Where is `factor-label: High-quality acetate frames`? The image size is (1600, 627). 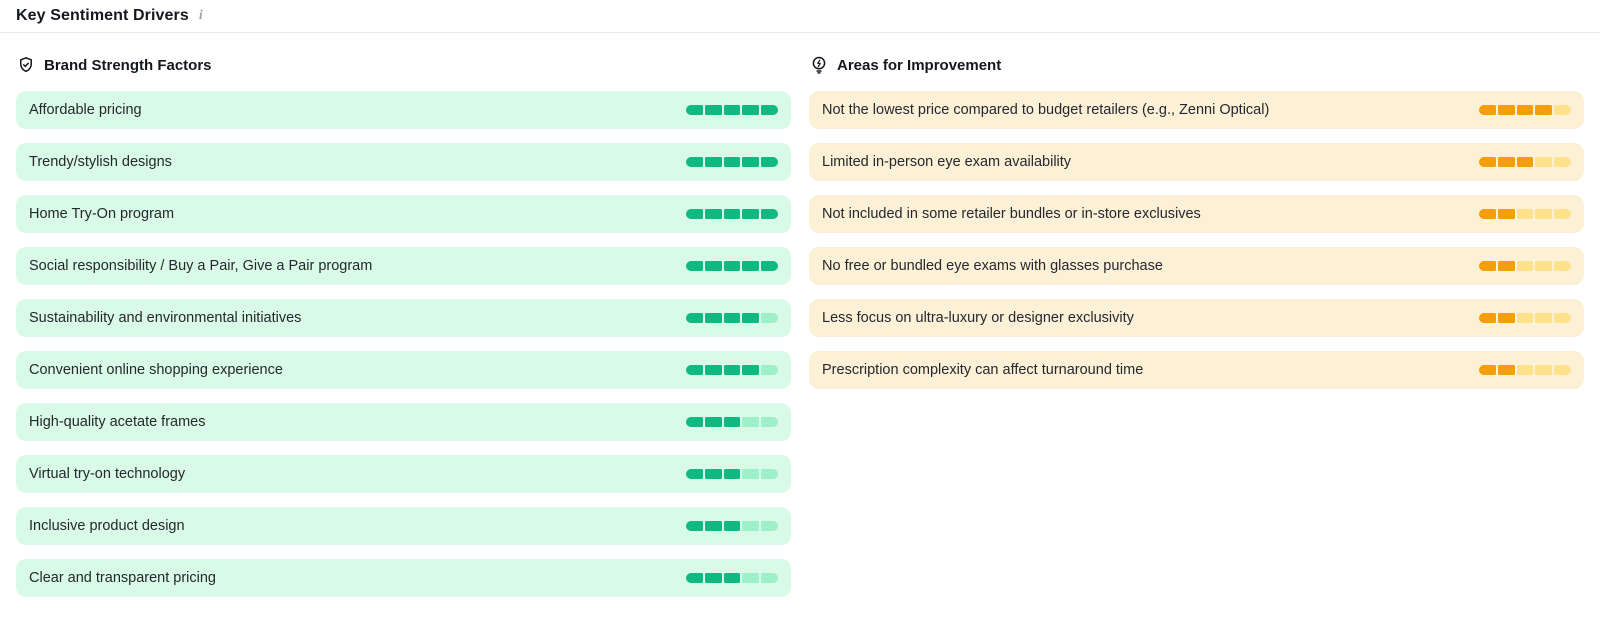
factor-label: High-quality acetate frames is located at coordinates (117, 422).